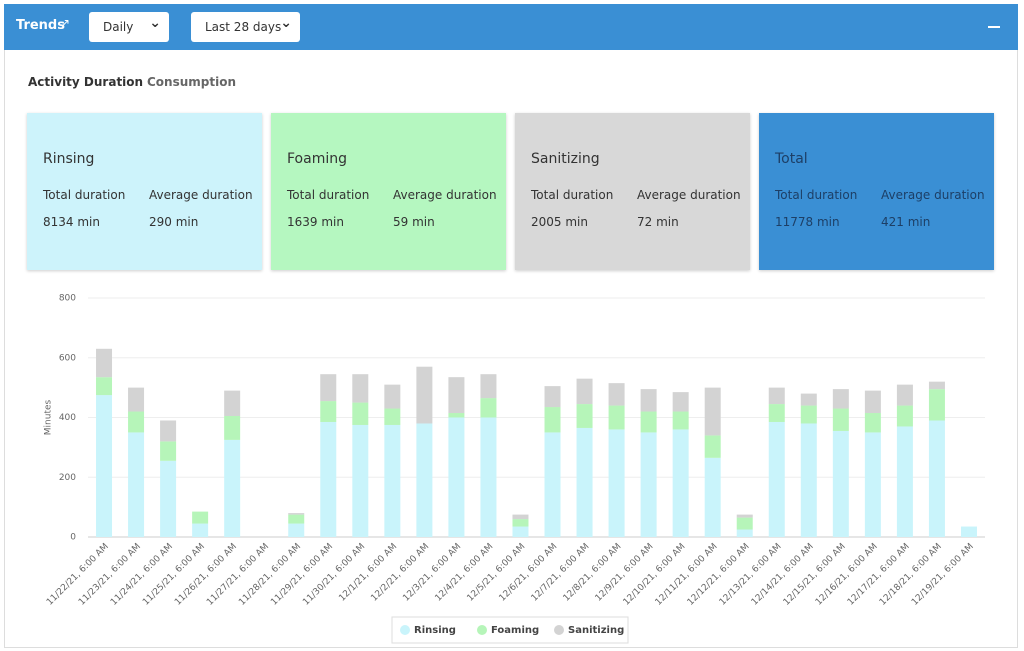 Image resolution: width=1024 pixels, height=651 pixels. What do you see at coordinates (879, 575) in the screenshot?
I see `x-tick-label: 12/17/21, 6:00 AM` at bounding box center [879, 575].